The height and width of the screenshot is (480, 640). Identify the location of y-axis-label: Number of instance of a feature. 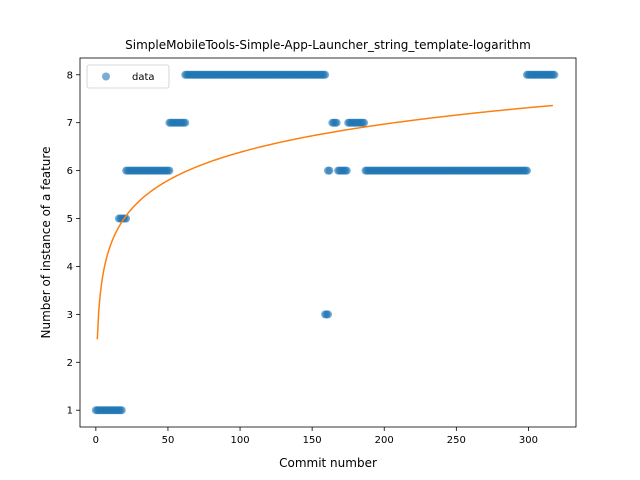
(46, 243).